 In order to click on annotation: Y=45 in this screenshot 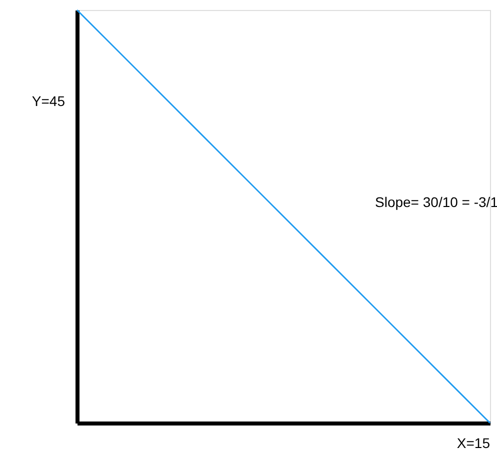, I will do `click(49, 101)`.